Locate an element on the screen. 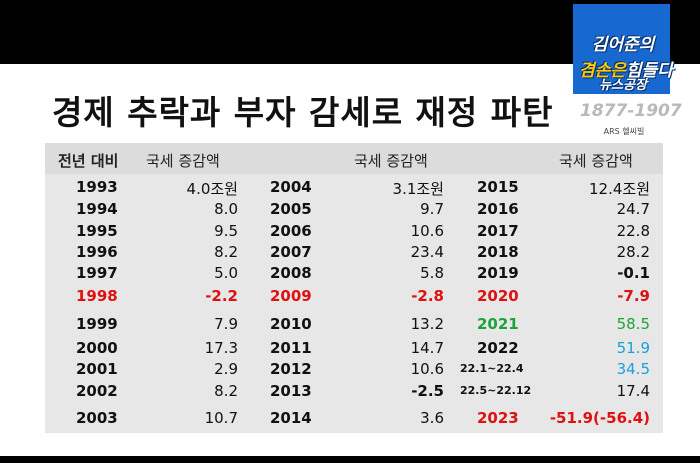 The width and height of the screenshot is (700, 463). logo-line1: 김어준의 is located at coordinates (623, 45).